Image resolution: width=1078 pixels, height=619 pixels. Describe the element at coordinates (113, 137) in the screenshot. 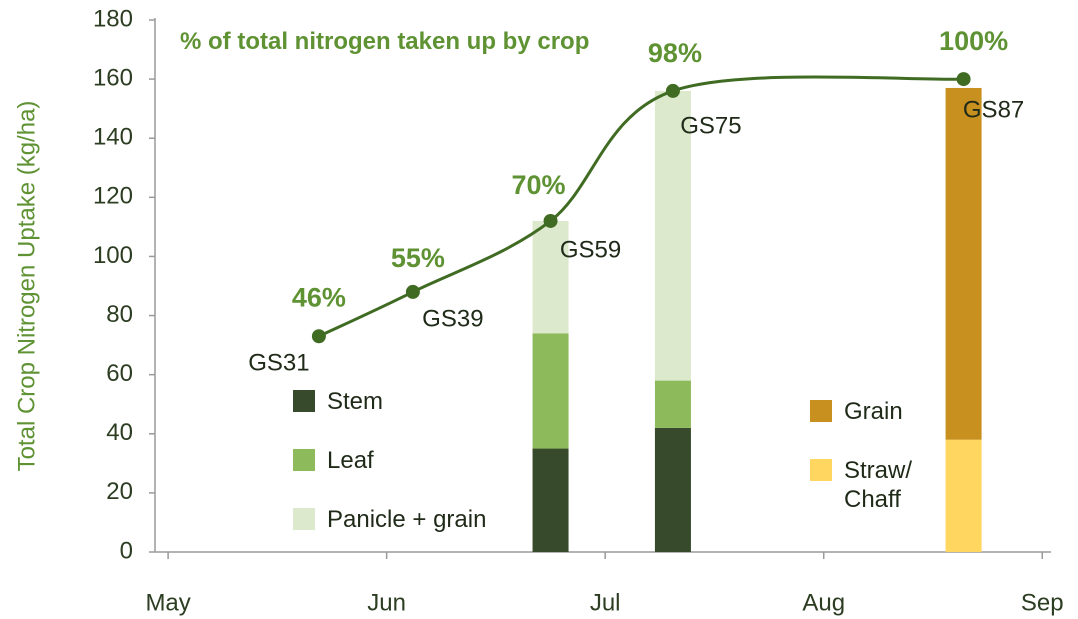

I see `y-tick-label: 140` at that location.